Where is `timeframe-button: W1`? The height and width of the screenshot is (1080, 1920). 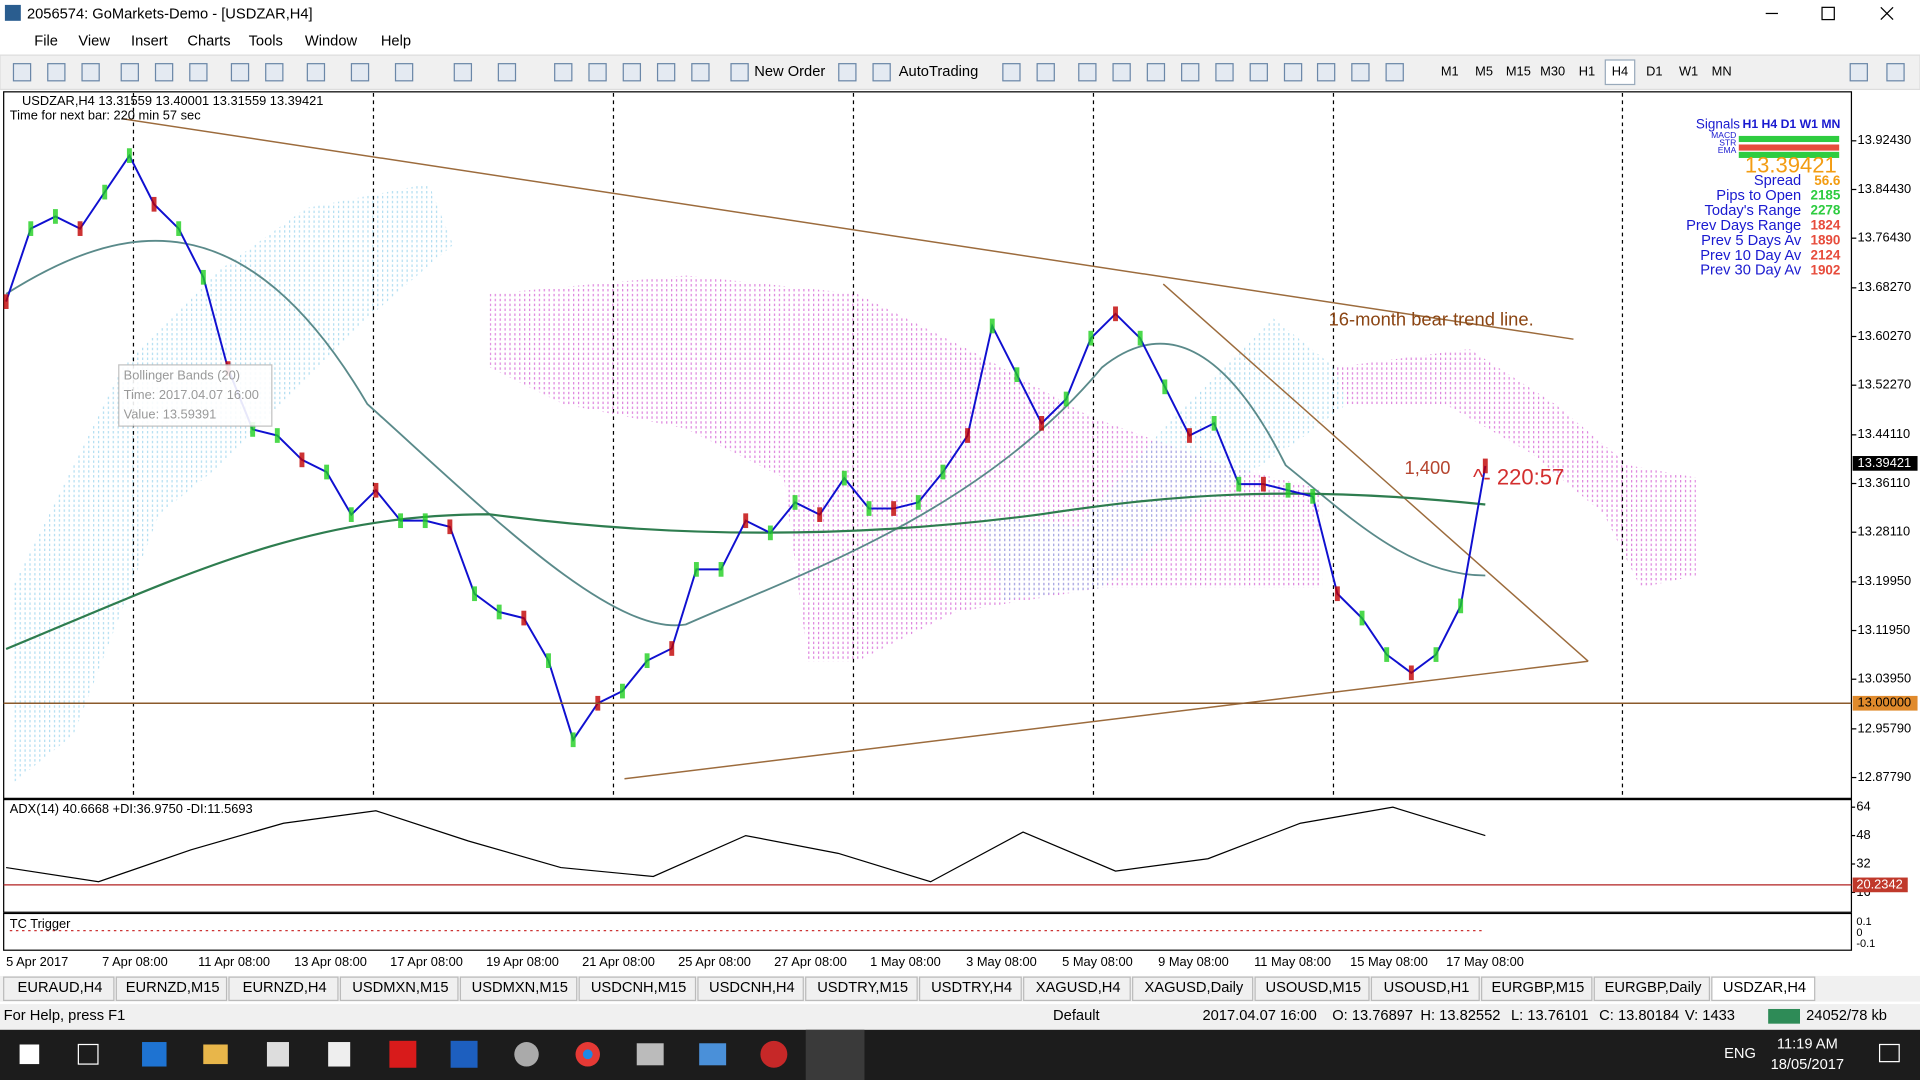
timeframe-button: W1 is located at coordinates (1688, 71).